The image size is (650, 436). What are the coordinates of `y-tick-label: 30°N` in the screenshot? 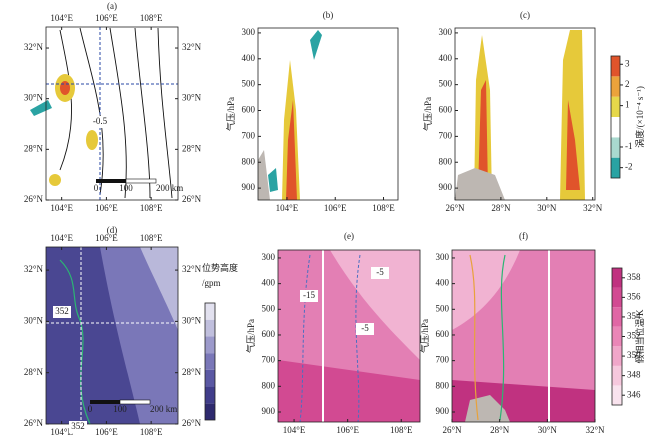 It's located at (34, 320).